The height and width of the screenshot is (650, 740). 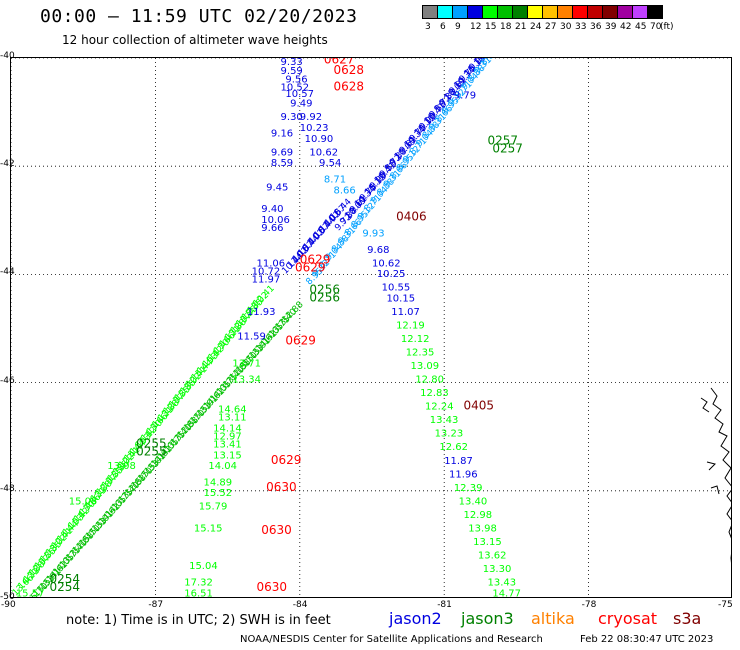 I want to click on swh-value: 9.45, so click(x=277, y=188).